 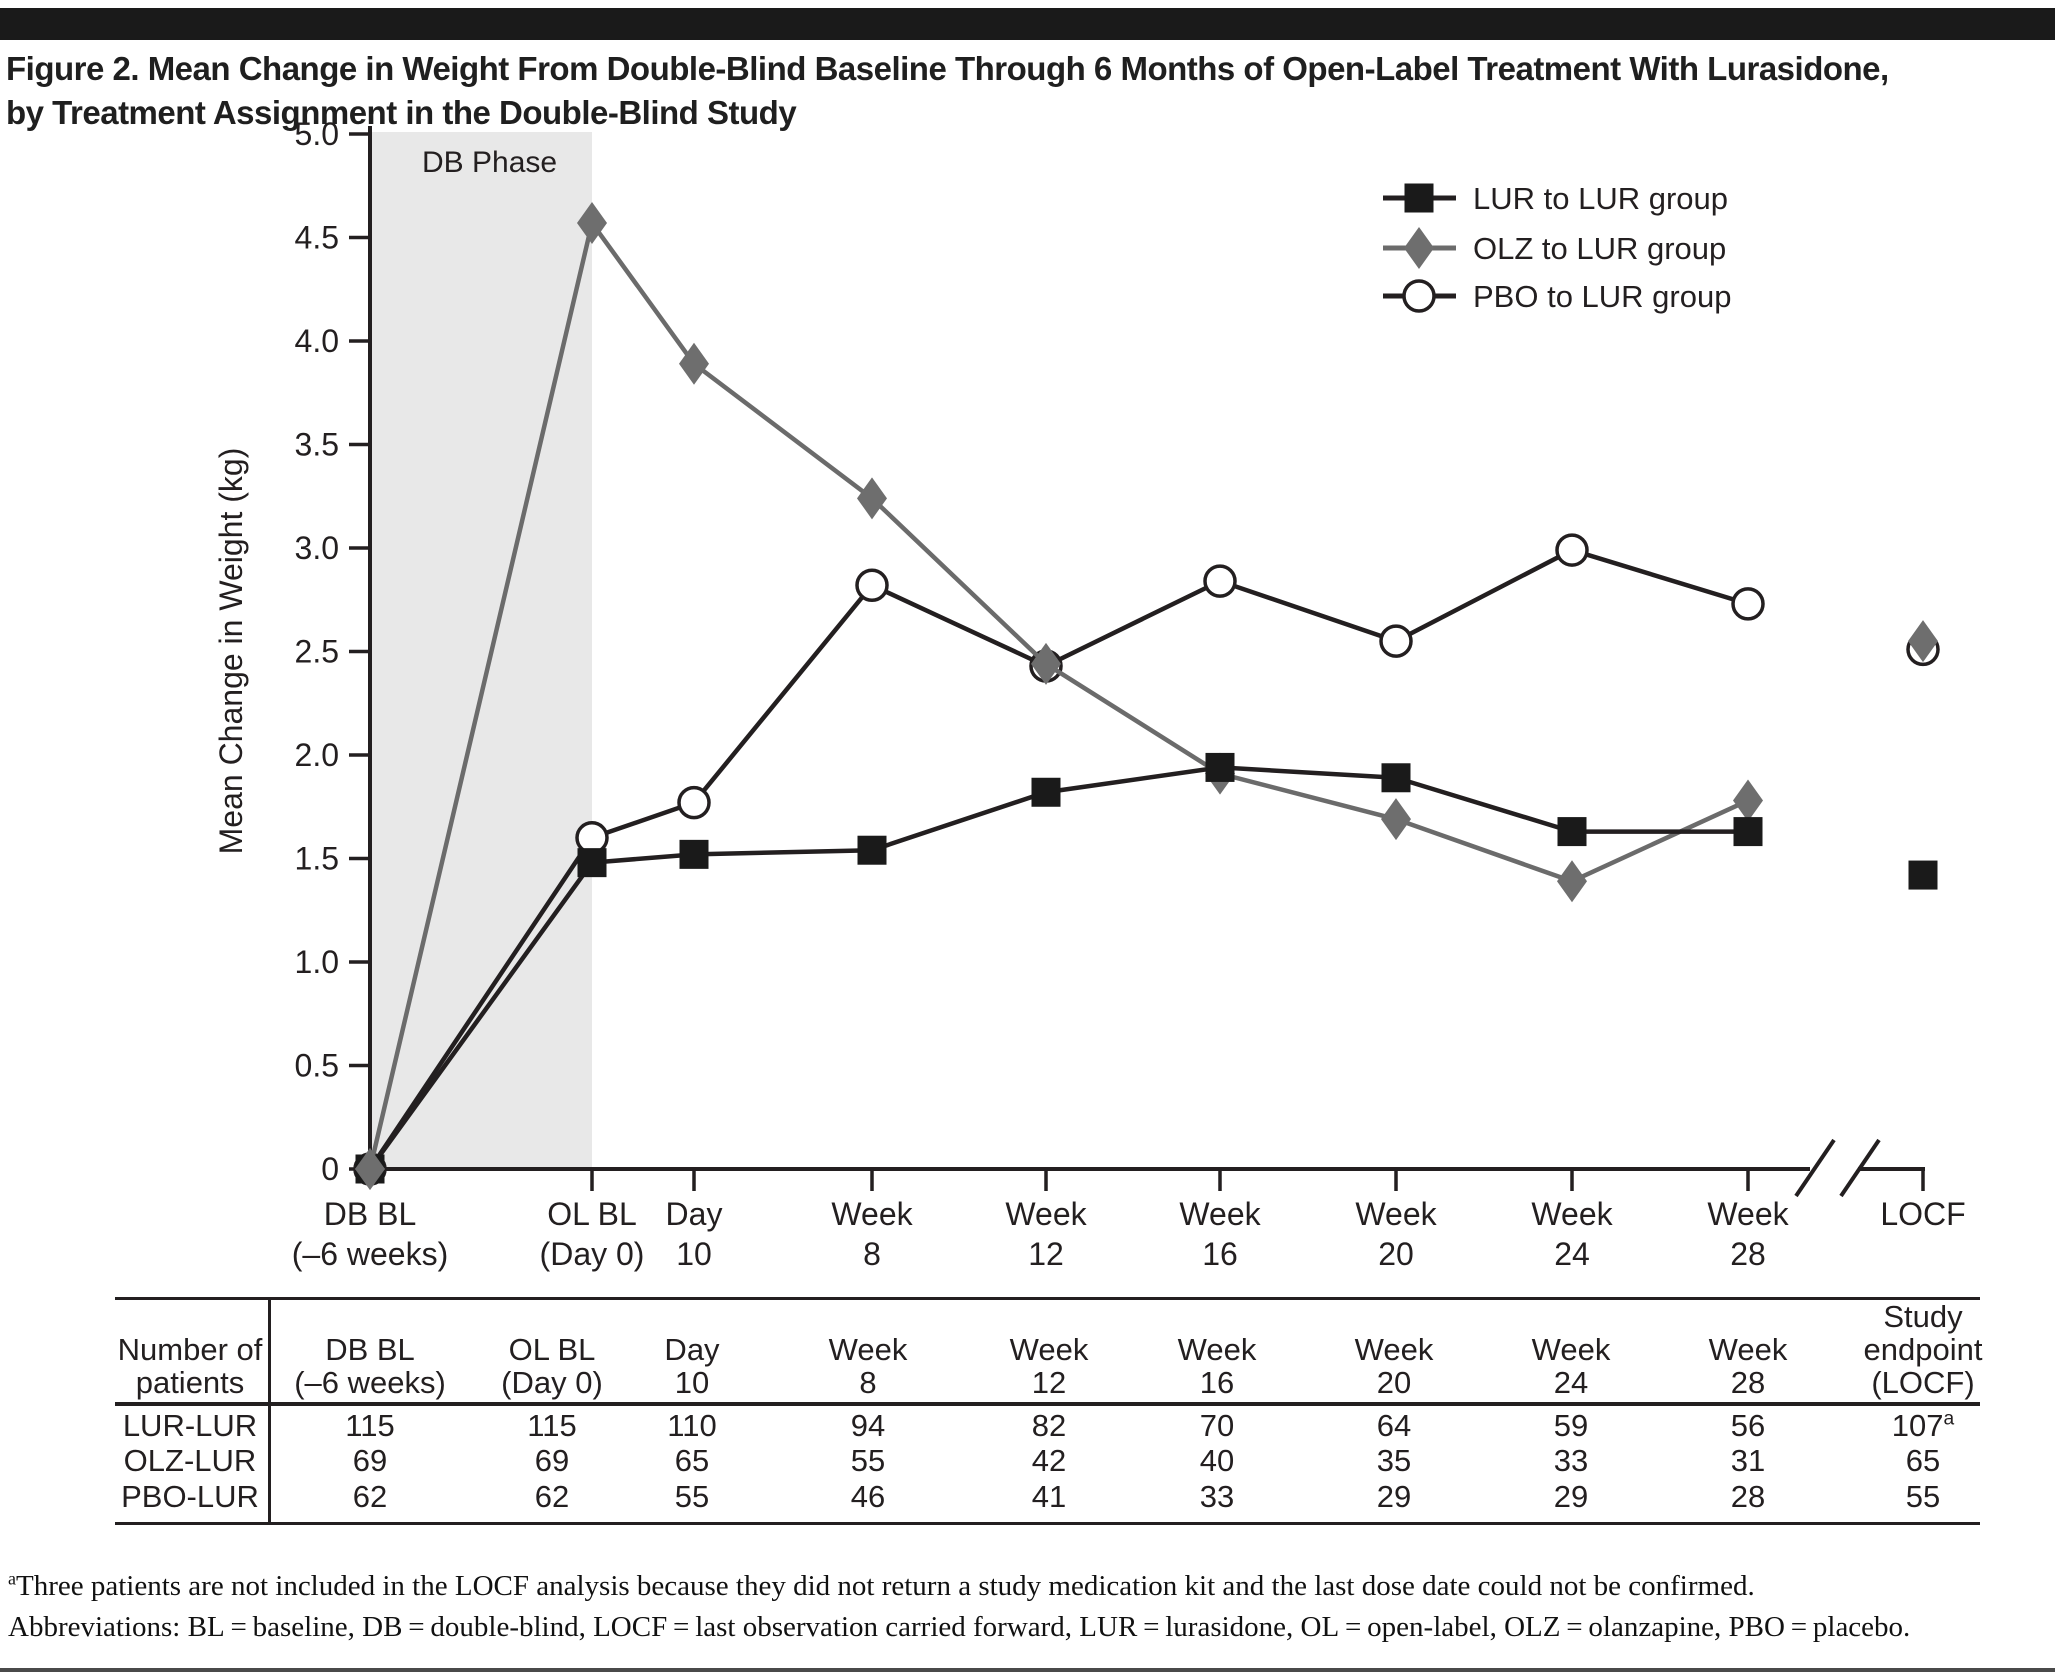 What do you see at coordinates (190, 1496) in the screenshot?
I see `table-row-label: PBO-LUR` at bounding box center [190, 1496].